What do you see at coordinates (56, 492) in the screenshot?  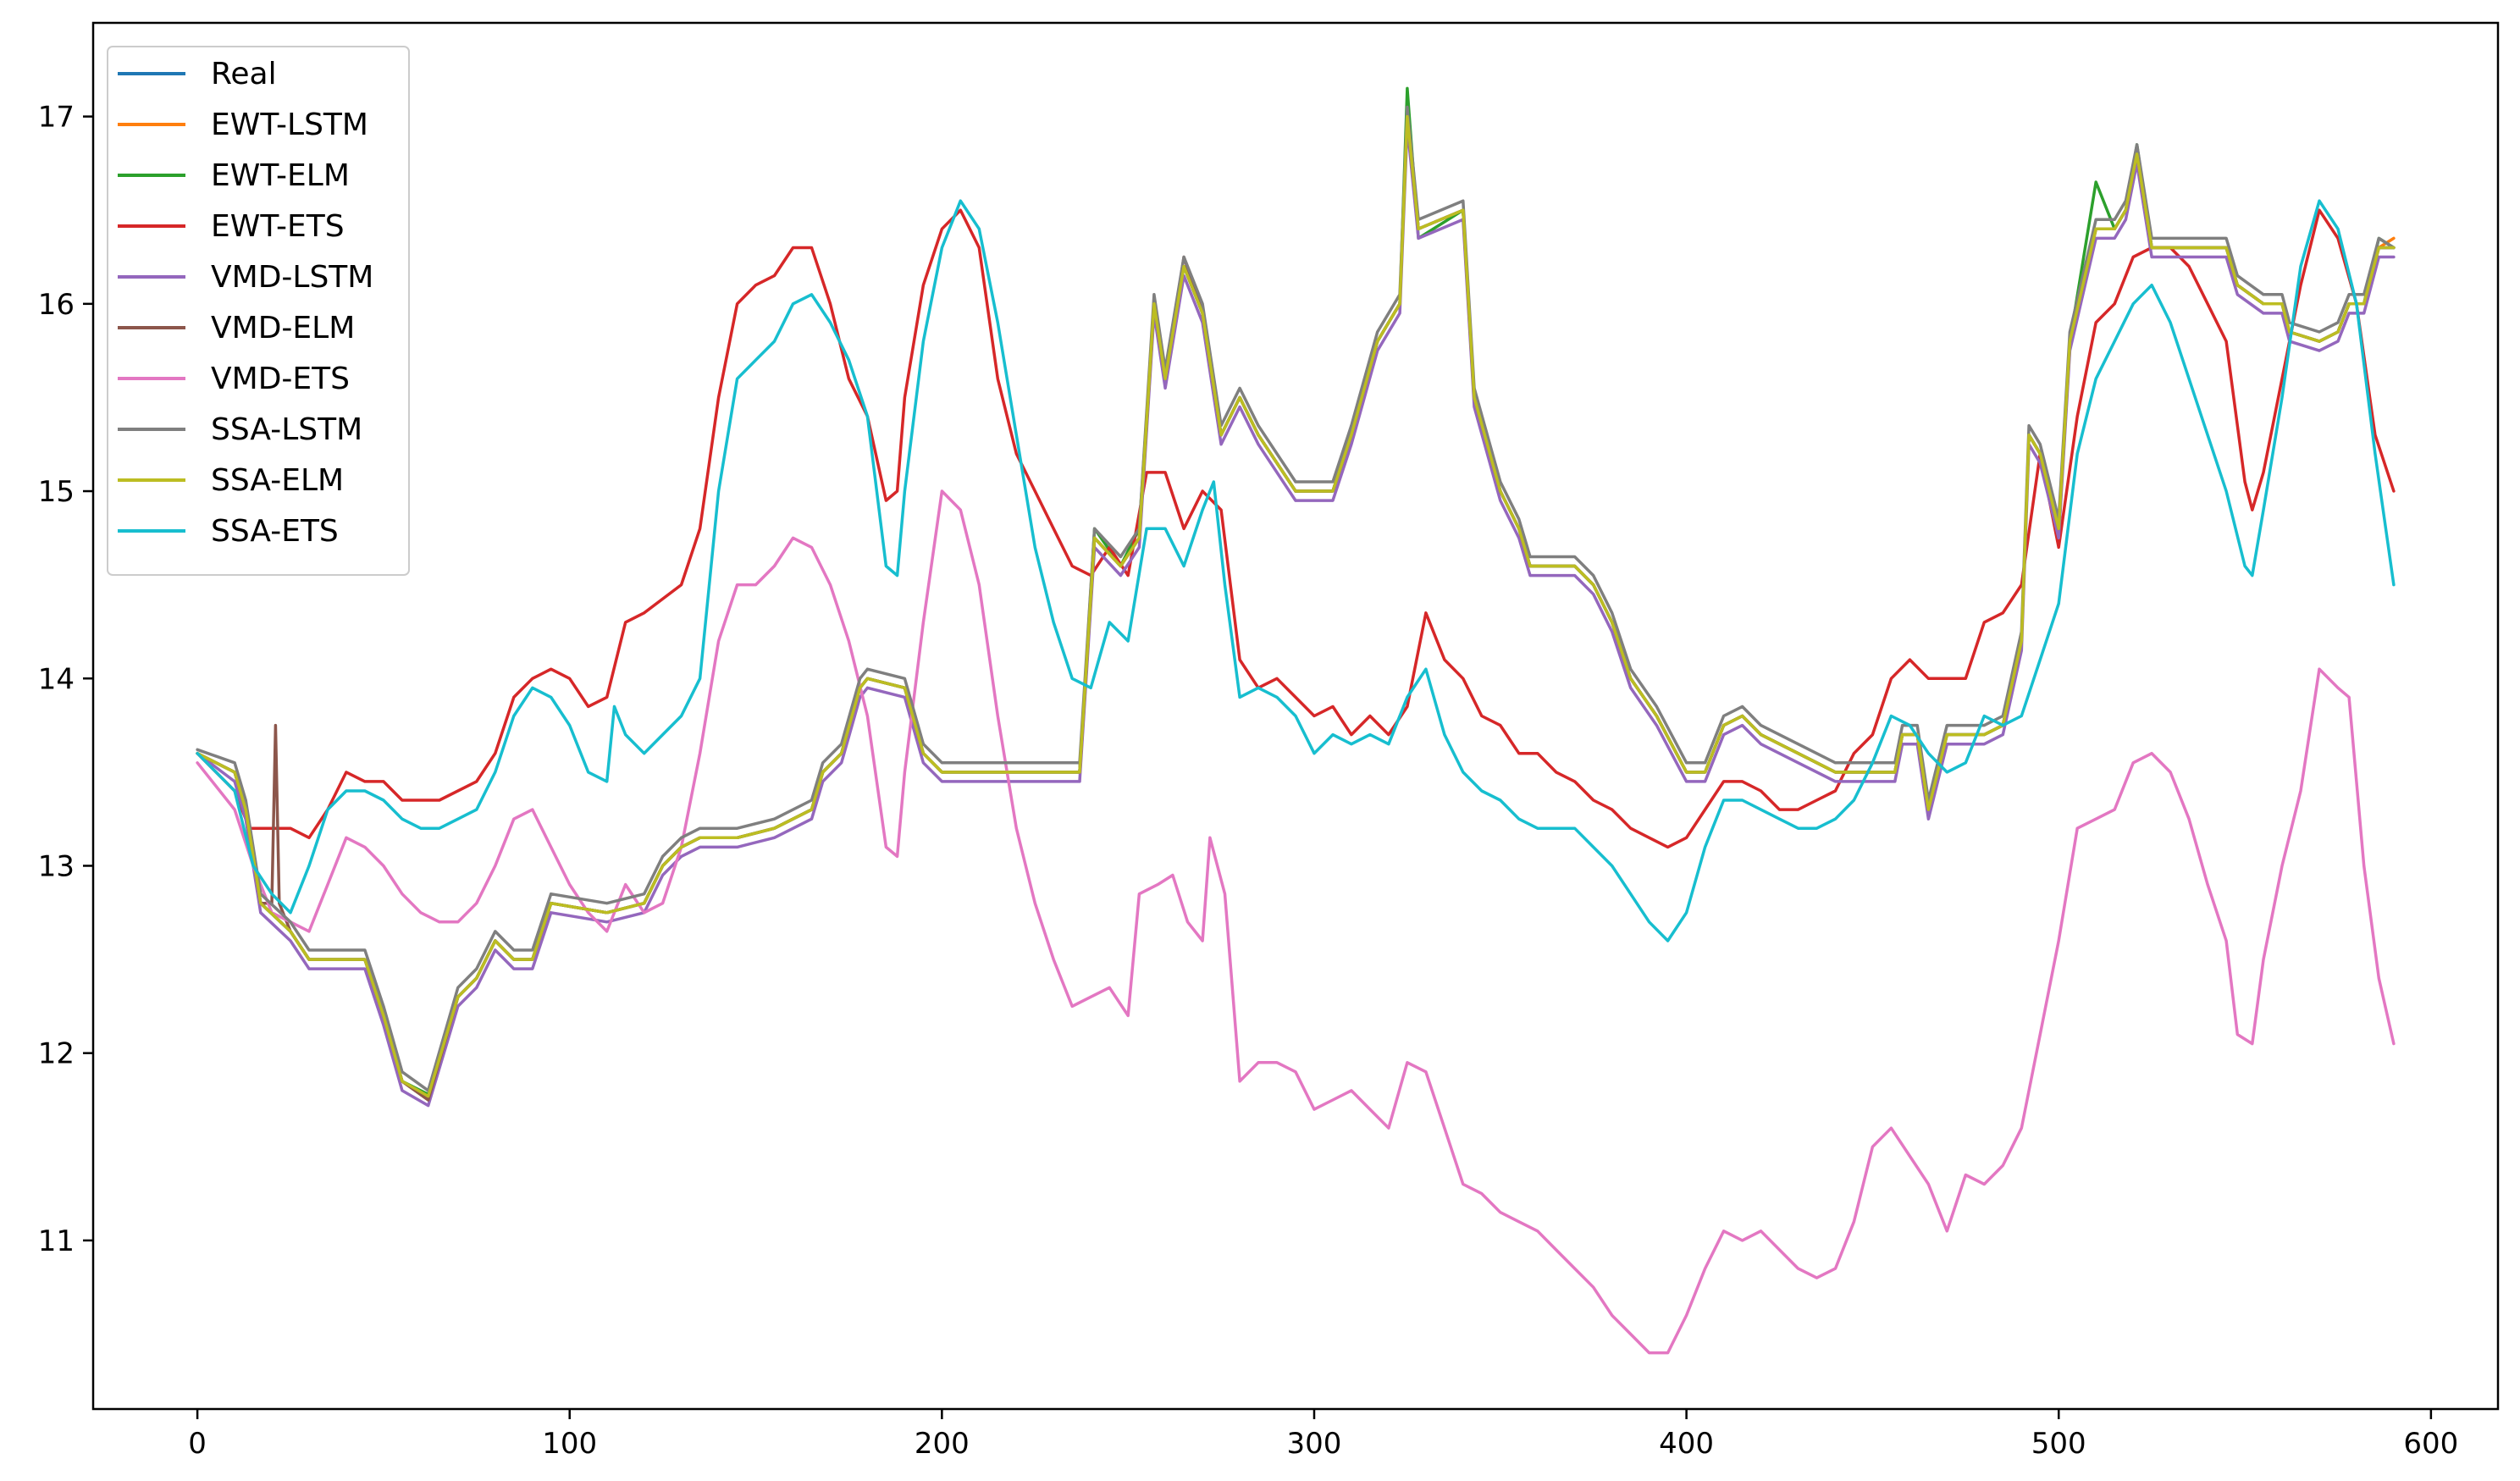 I see `y-tick-label: 15` at bounding box center [56, 492].